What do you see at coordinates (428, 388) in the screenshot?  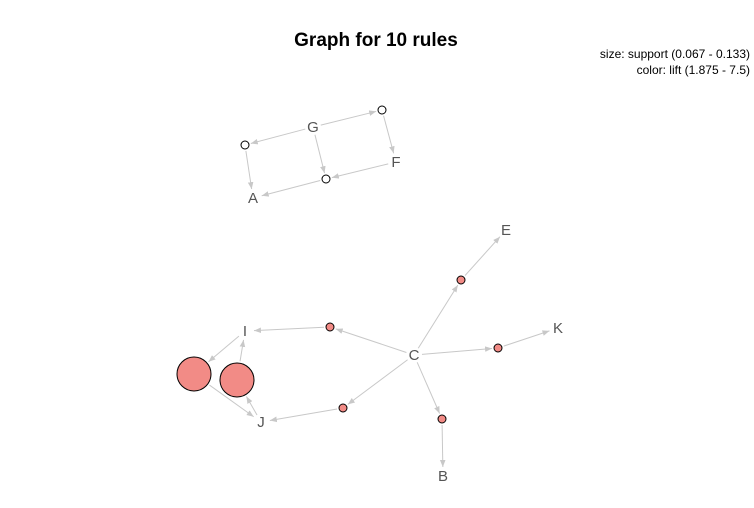 I see `edge-C-to-r8` at bounding box center [428, 388].